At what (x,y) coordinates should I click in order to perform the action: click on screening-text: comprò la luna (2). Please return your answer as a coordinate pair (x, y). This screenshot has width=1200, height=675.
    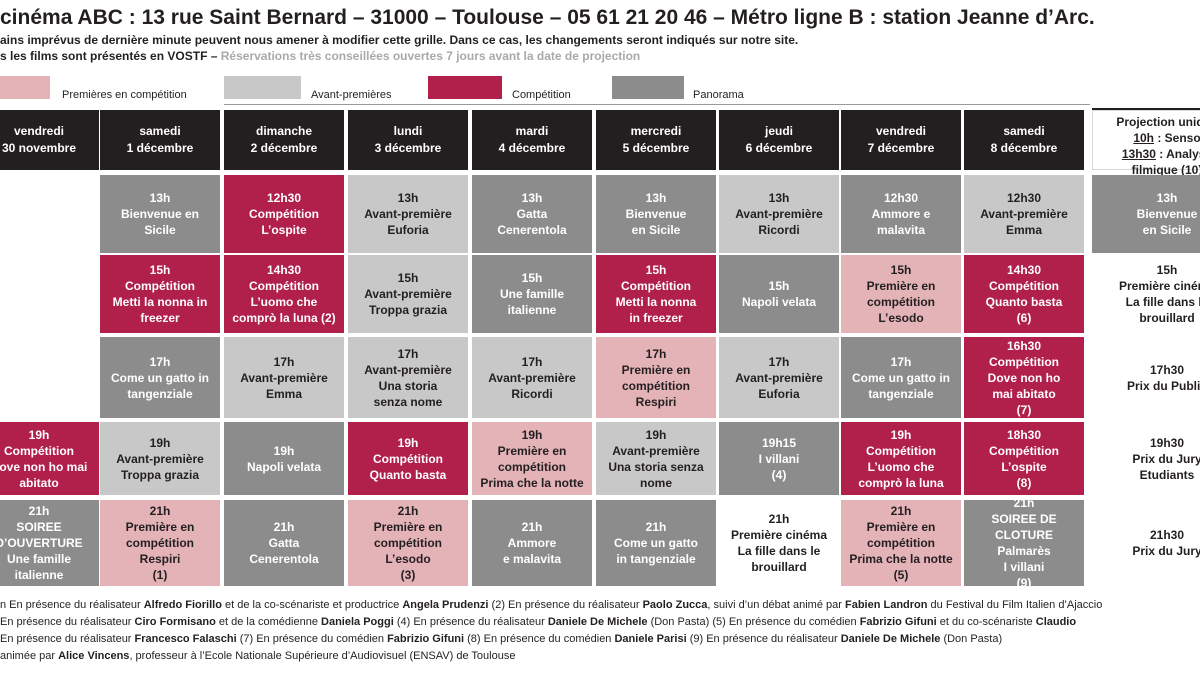
    Looking at the image, I should click on (284, 318).